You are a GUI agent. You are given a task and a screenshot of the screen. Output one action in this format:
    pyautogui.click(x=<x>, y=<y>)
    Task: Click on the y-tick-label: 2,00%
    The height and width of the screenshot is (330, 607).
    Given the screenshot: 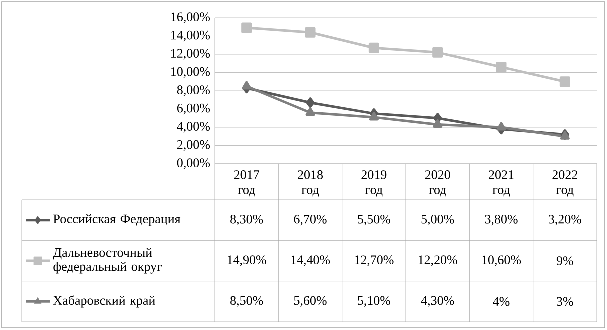 What is the action you would take?
    pyautogui.click(x=193, y=146)
    